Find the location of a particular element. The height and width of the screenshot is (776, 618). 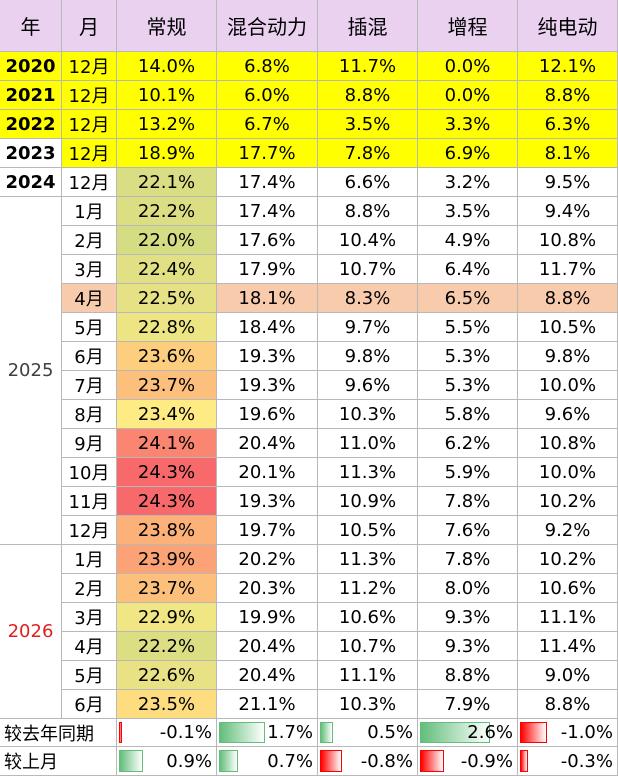

year-cell: 2024 is located at coordinates (31, 182).